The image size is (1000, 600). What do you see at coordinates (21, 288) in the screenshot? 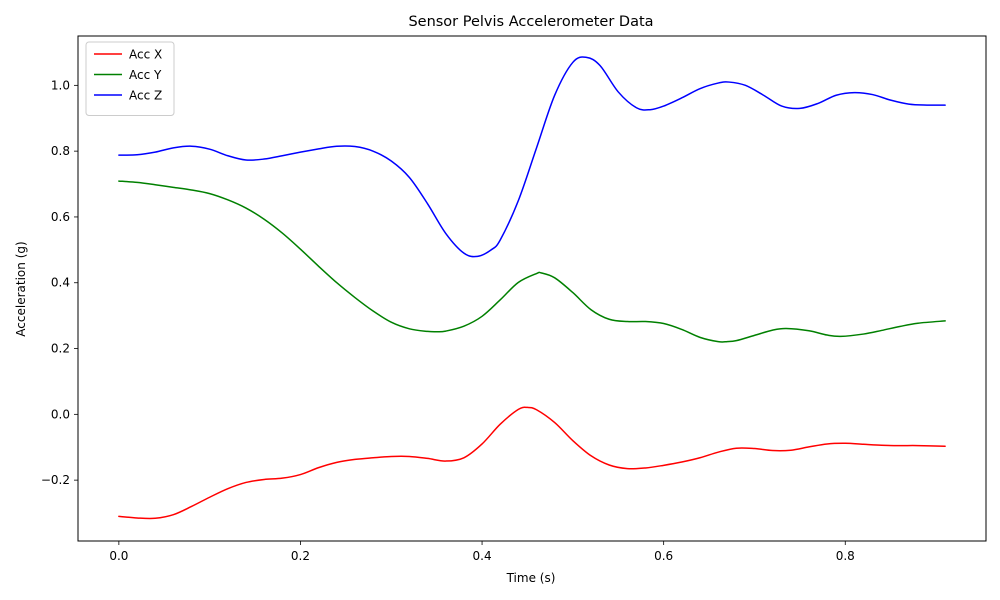
I see `y-axis-label: Acceleration (g)` at bounding box center [21, 288].